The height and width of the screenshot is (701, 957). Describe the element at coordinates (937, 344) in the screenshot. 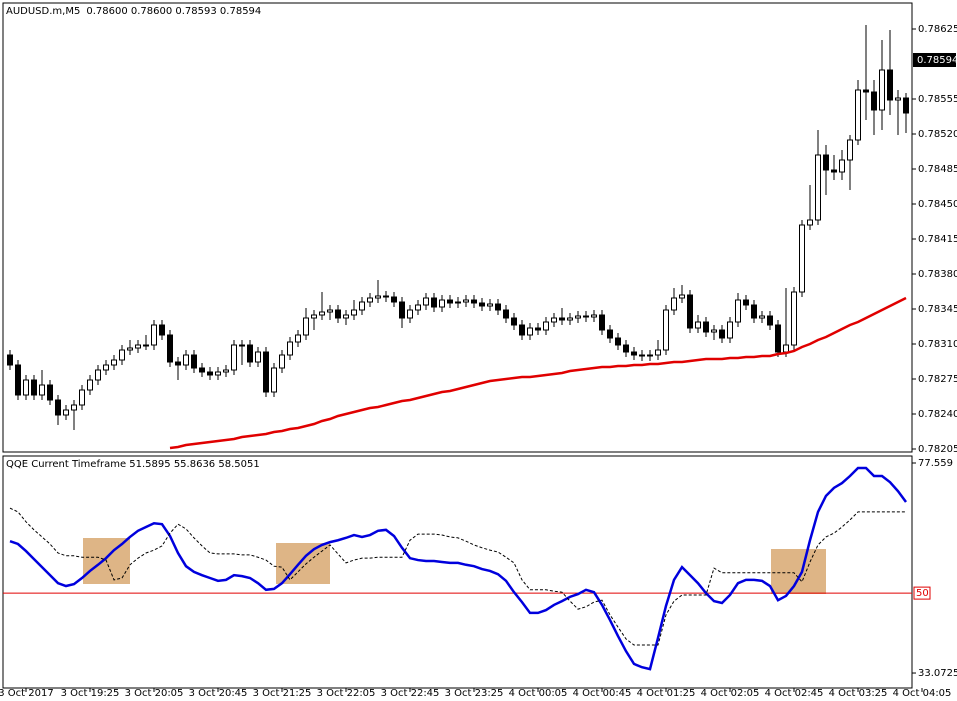

I see `y-tick-label: 0.78310` at that location.